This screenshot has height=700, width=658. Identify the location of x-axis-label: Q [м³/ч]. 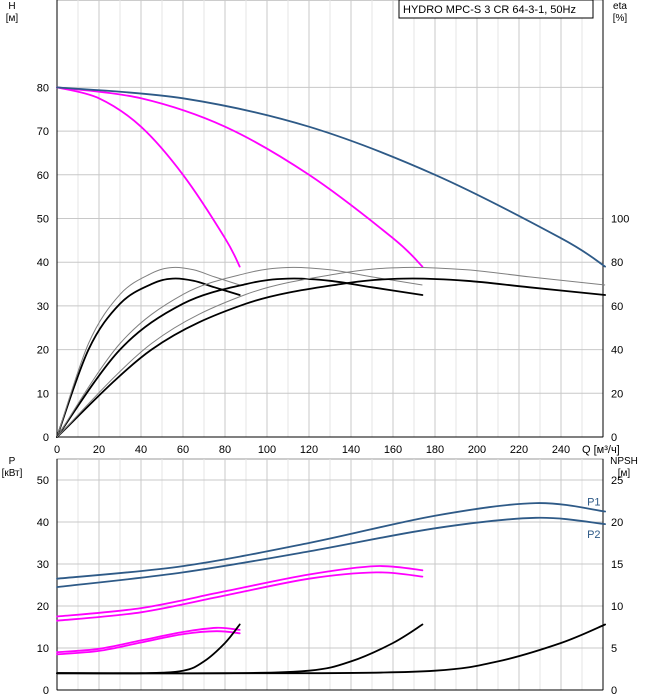
(601, 450).